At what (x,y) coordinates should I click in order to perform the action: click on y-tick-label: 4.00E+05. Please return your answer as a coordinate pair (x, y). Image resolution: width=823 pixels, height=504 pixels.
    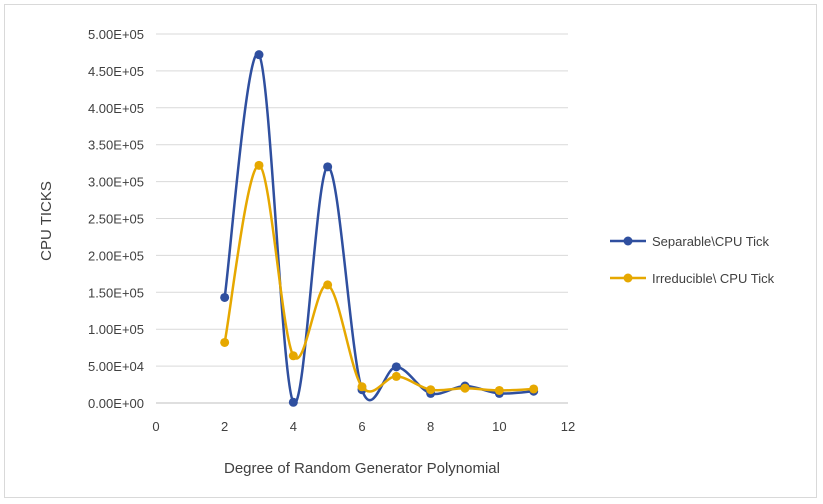
    Looking at the image, I should click on (116, 108).